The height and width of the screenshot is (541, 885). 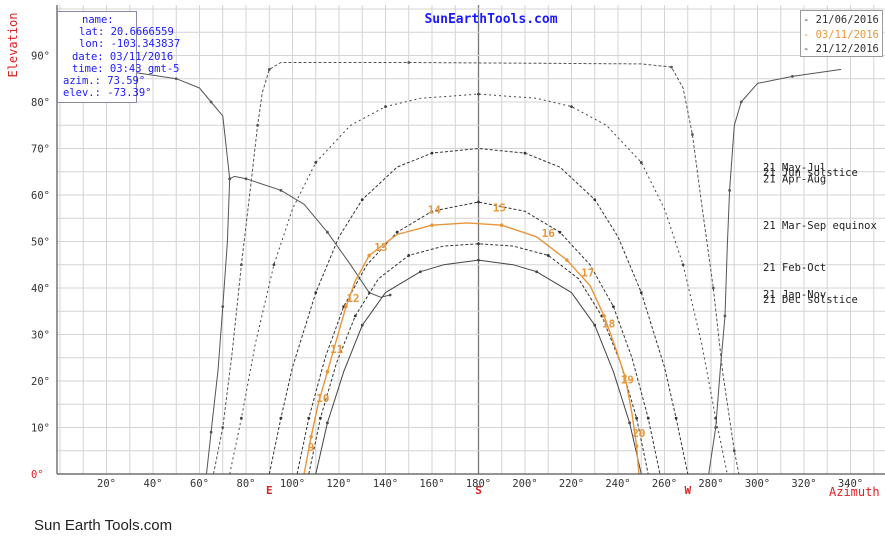 What do you see at coordinates (841, 49) in the screenshot?
I see `legend-item-dec: - 21/12/2016` at bounding box center [841, 49].